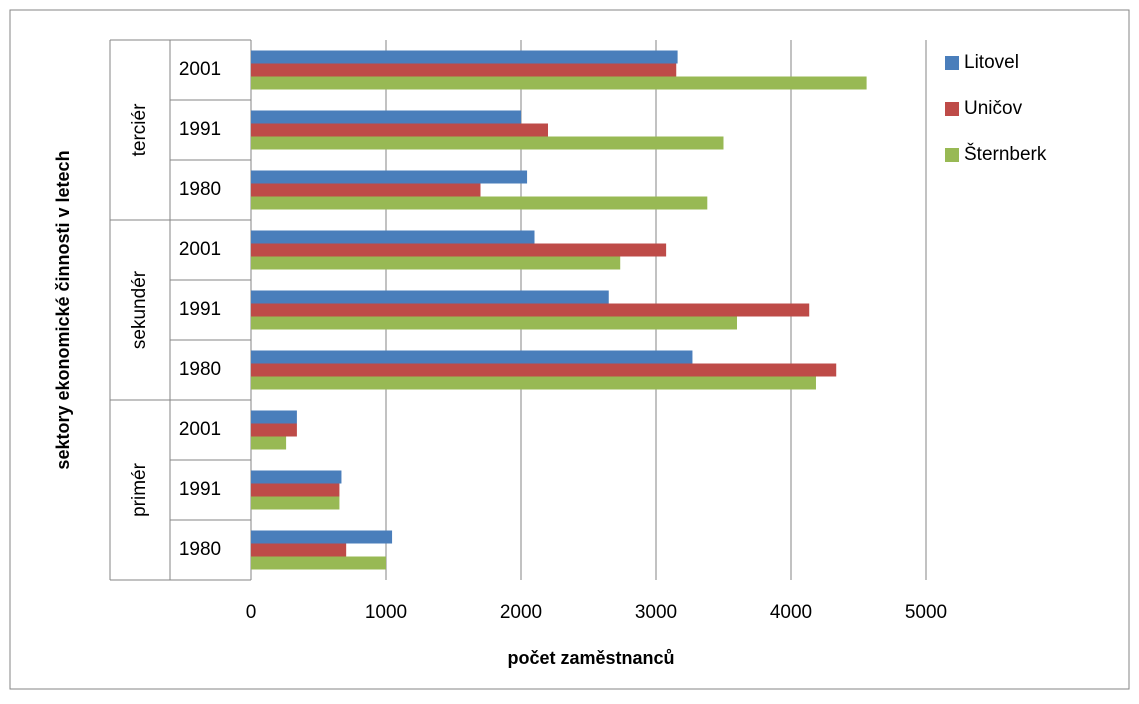  Describe the element at coordinates (386, 612) in the screenshot. I see `x-tick-label: 1000` at that location.